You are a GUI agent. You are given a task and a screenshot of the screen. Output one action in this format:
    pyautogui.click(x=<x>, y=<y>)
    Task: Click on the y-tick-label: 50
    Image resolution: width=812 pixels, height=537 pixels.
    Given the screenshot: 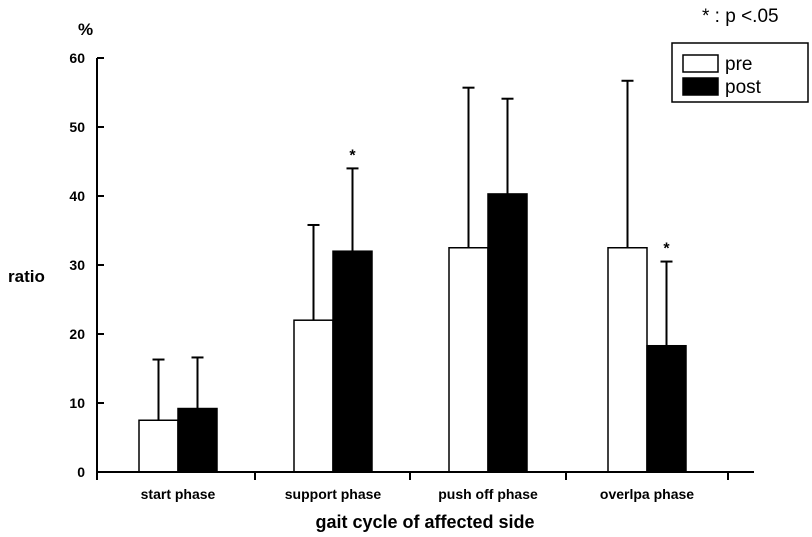 What is the action you would take?
    pyautogui.click(x=77, y=127)
    